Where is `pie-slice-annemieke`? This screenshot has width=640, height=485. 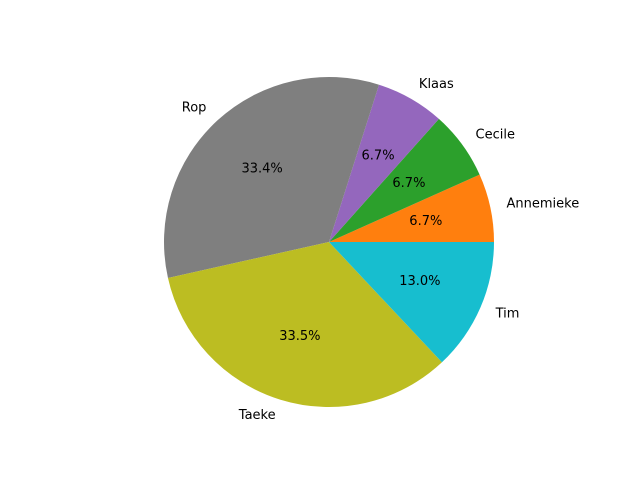 pie-slice-annemieke is located at coordinates (411, 208).